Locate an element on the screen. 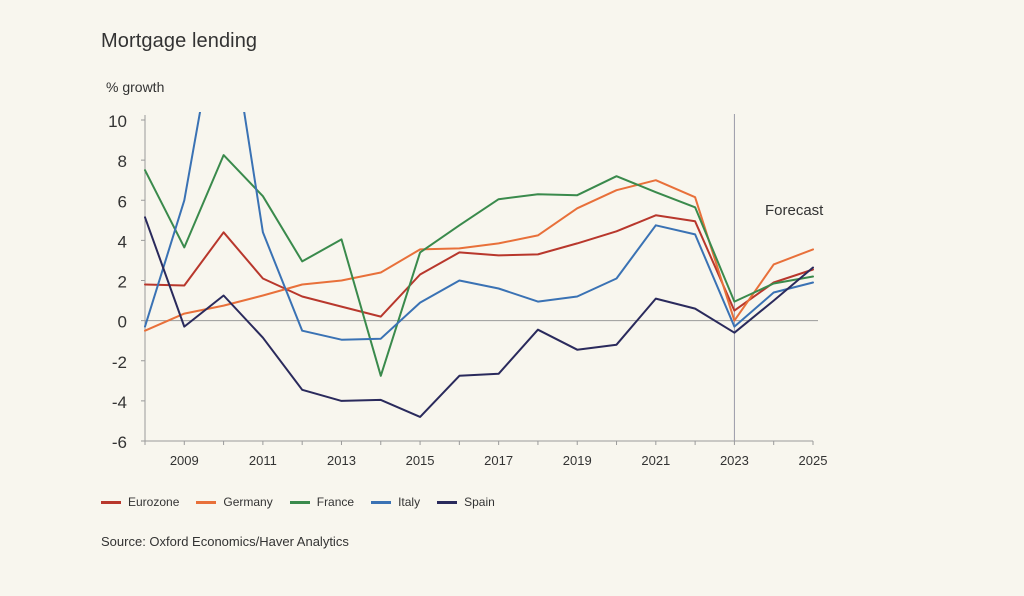 Image resolution: width=1024 pixels, height=596 pixels. legend-item-germany: Germany is located at coordinates (234, 502).